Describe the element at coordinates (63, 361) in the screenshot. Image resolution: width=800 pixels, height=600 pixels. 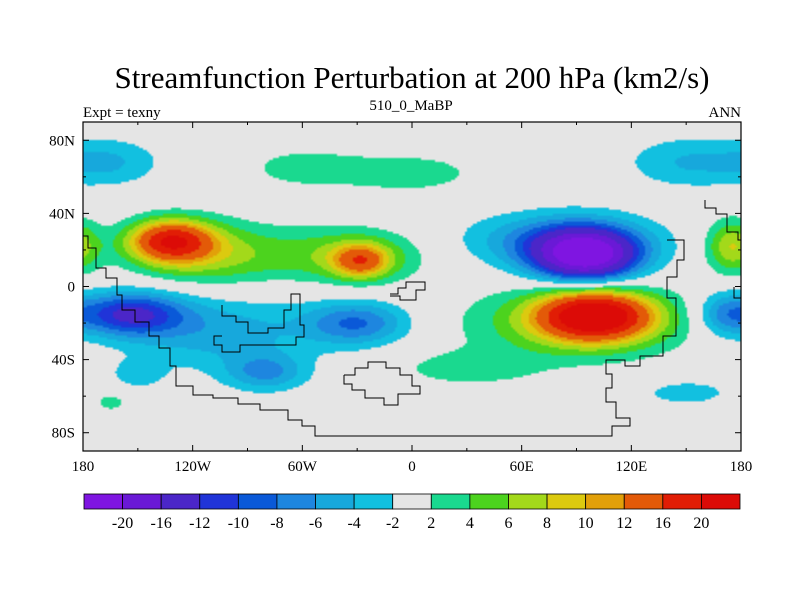
I see `y-tick-label: 40S` at that location.